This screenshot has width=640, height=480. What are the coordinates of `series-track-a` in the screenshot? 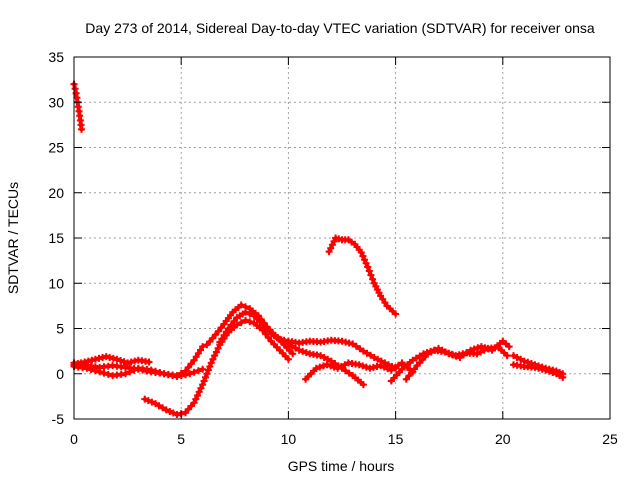 It's located at (77, 106).